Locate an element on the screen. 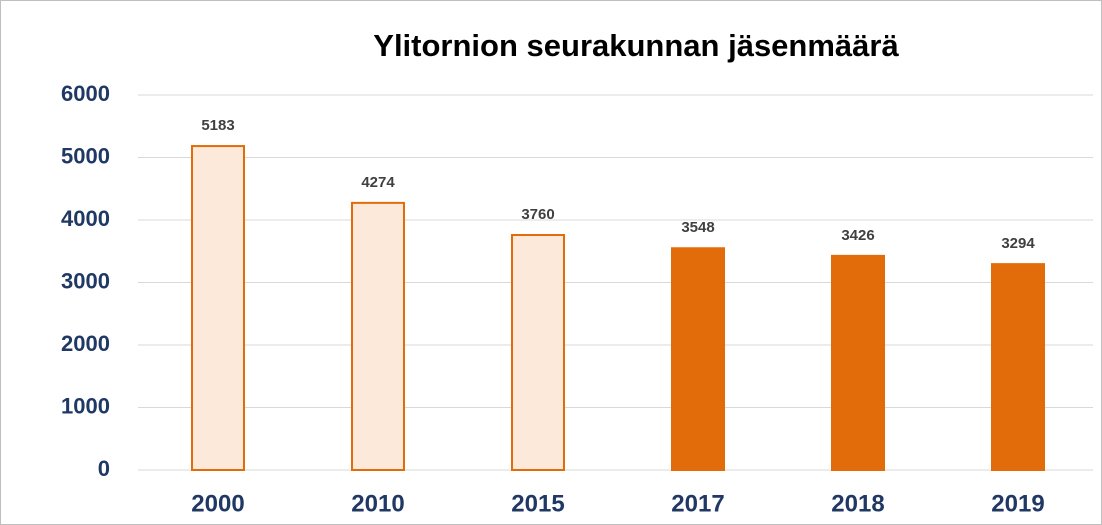  x-tick-label: 2018 is located at coordinates (857, 503).